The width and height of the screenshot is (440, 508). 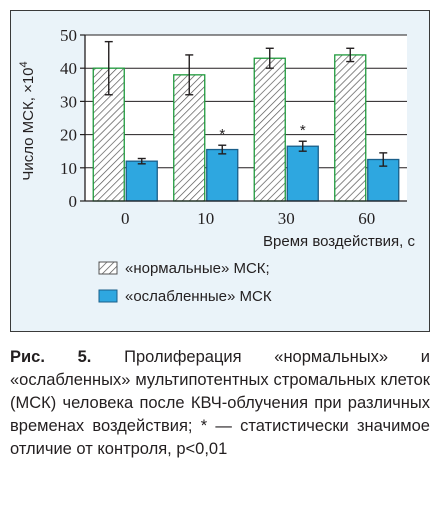 I want to click on y-axis-title-exponent: 4, so click(x=24, y=64).